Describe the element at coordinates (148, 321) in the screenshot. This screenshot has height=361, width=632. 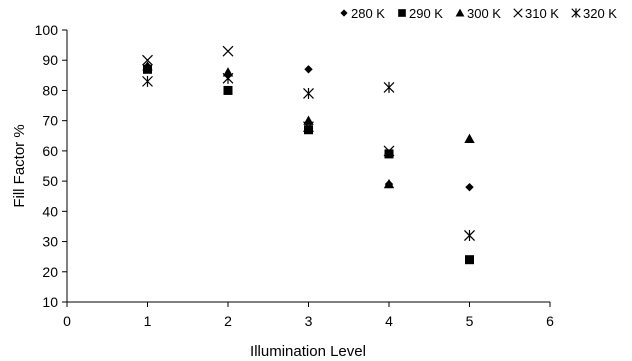
I see `x-tick-label: 1` at that location.